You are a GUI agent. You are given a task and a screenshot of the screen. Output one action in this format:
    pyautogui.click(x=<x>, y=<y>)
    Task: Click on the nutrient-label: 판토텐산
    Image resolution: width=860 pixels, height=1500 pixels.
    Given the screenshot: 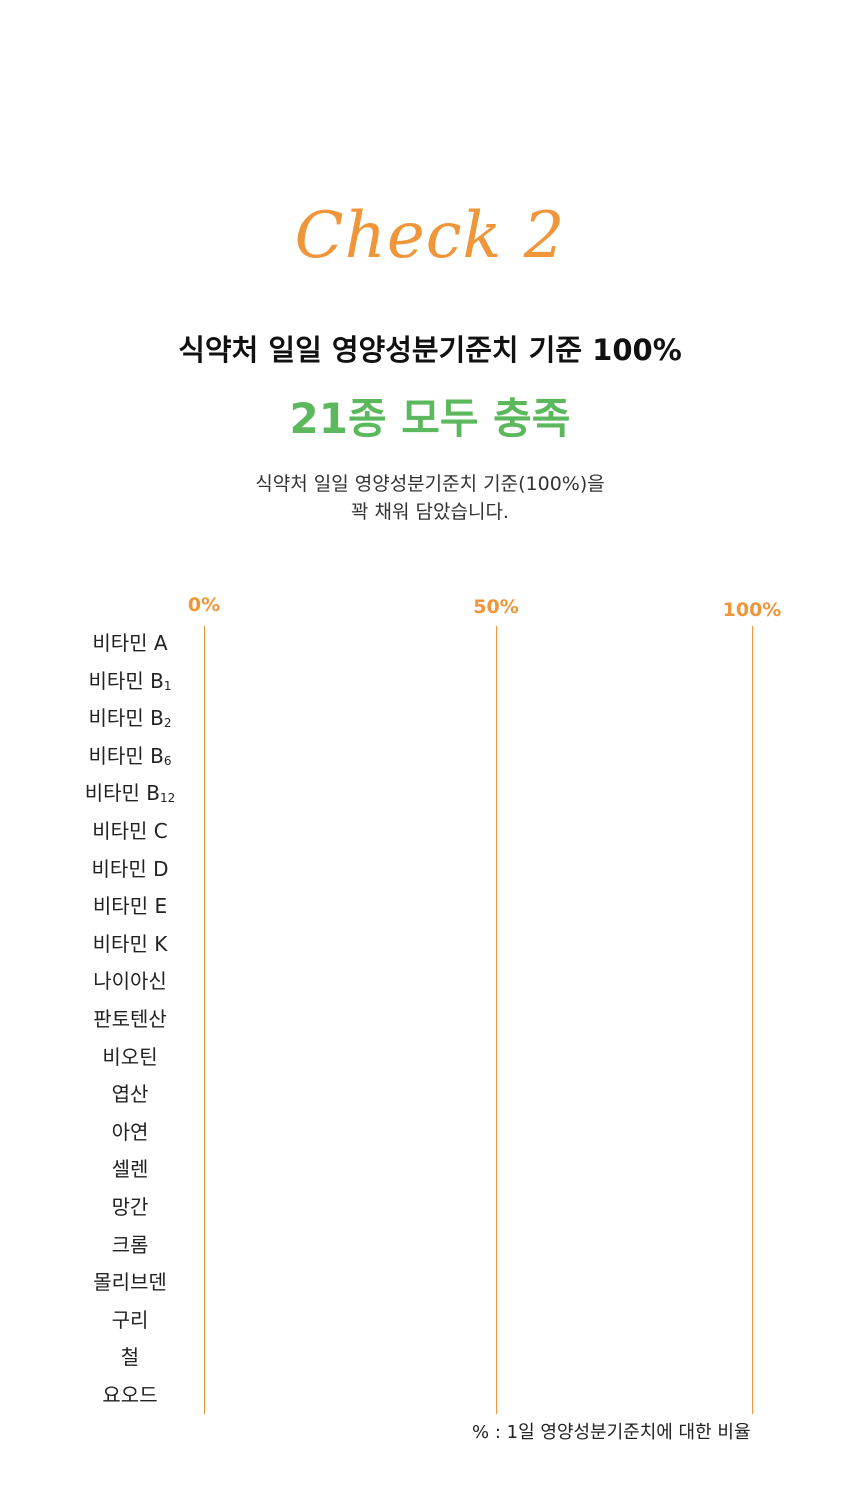 What is the action you would take?
    pyautogui.click(x=130, y=1019)
    